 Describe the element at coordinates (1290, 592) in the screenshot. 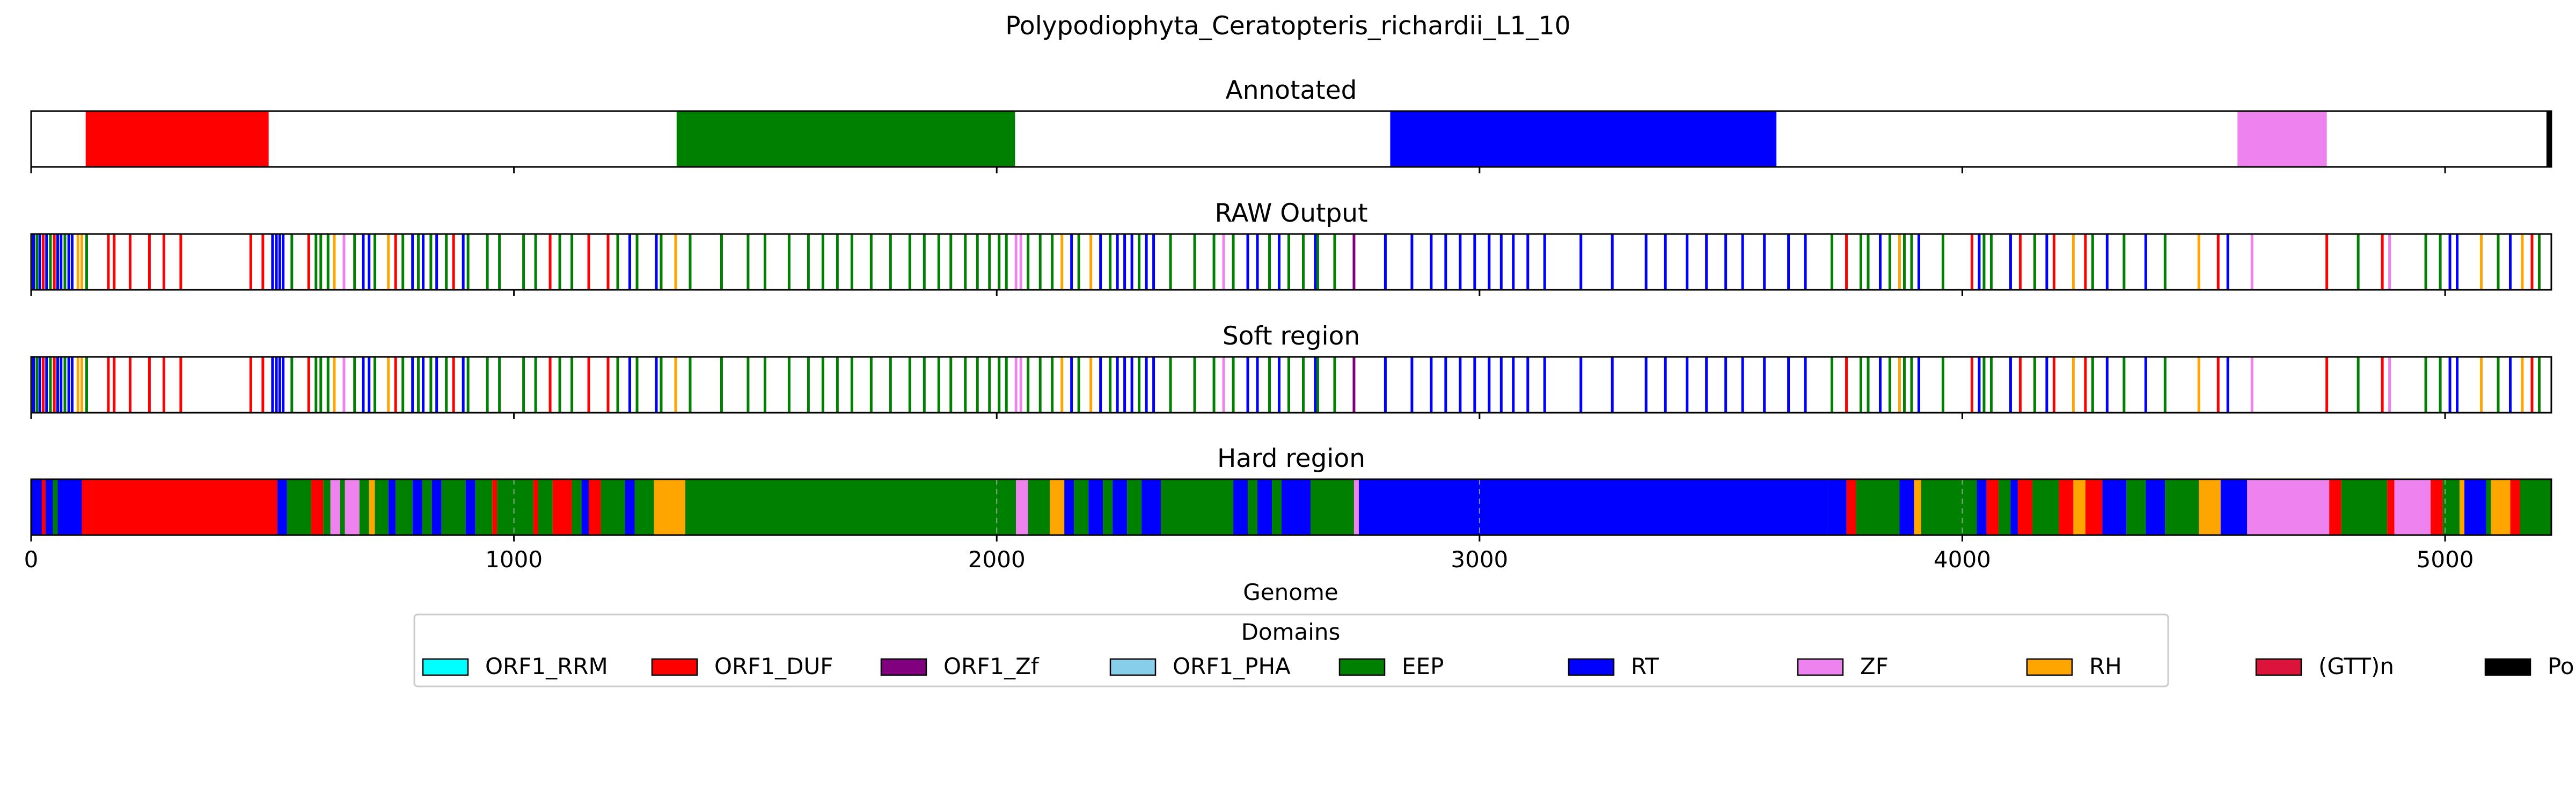

I see `x-axis-label: Genome` at that location.